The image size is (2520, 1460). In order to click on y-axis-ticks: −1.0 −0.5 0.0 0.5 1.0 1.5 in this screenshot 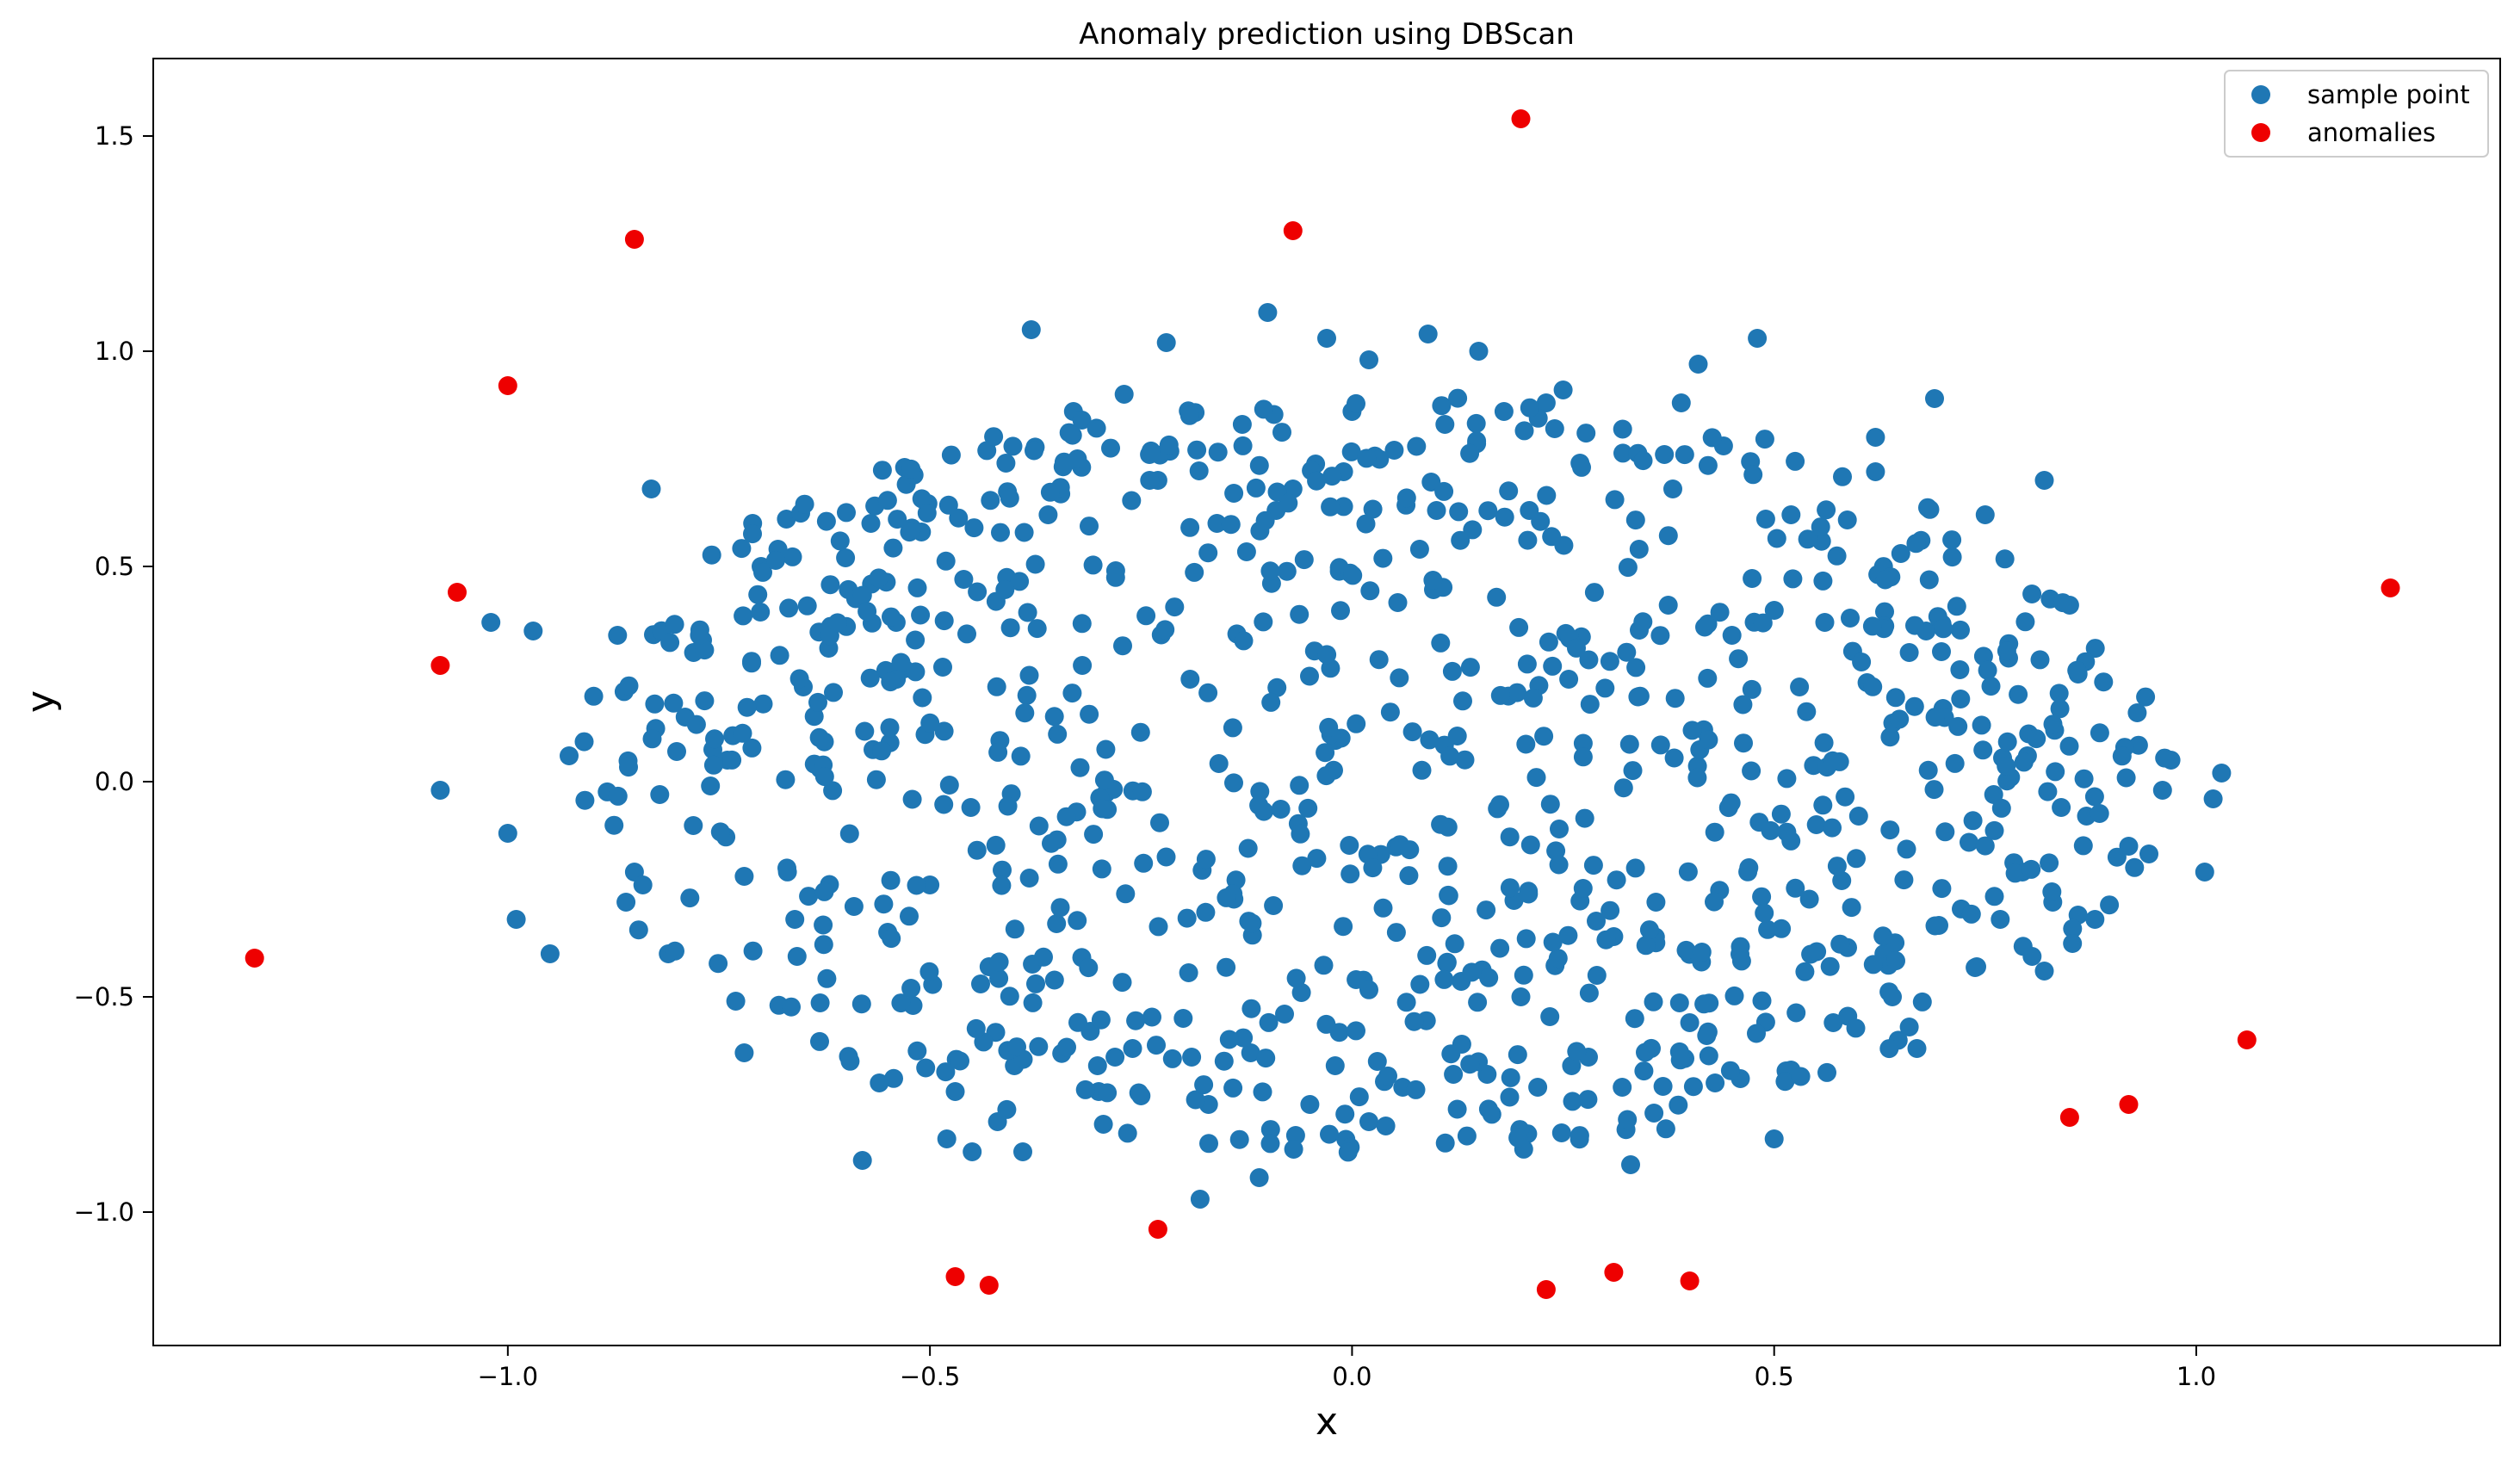, I will do `click(114, 674)`.